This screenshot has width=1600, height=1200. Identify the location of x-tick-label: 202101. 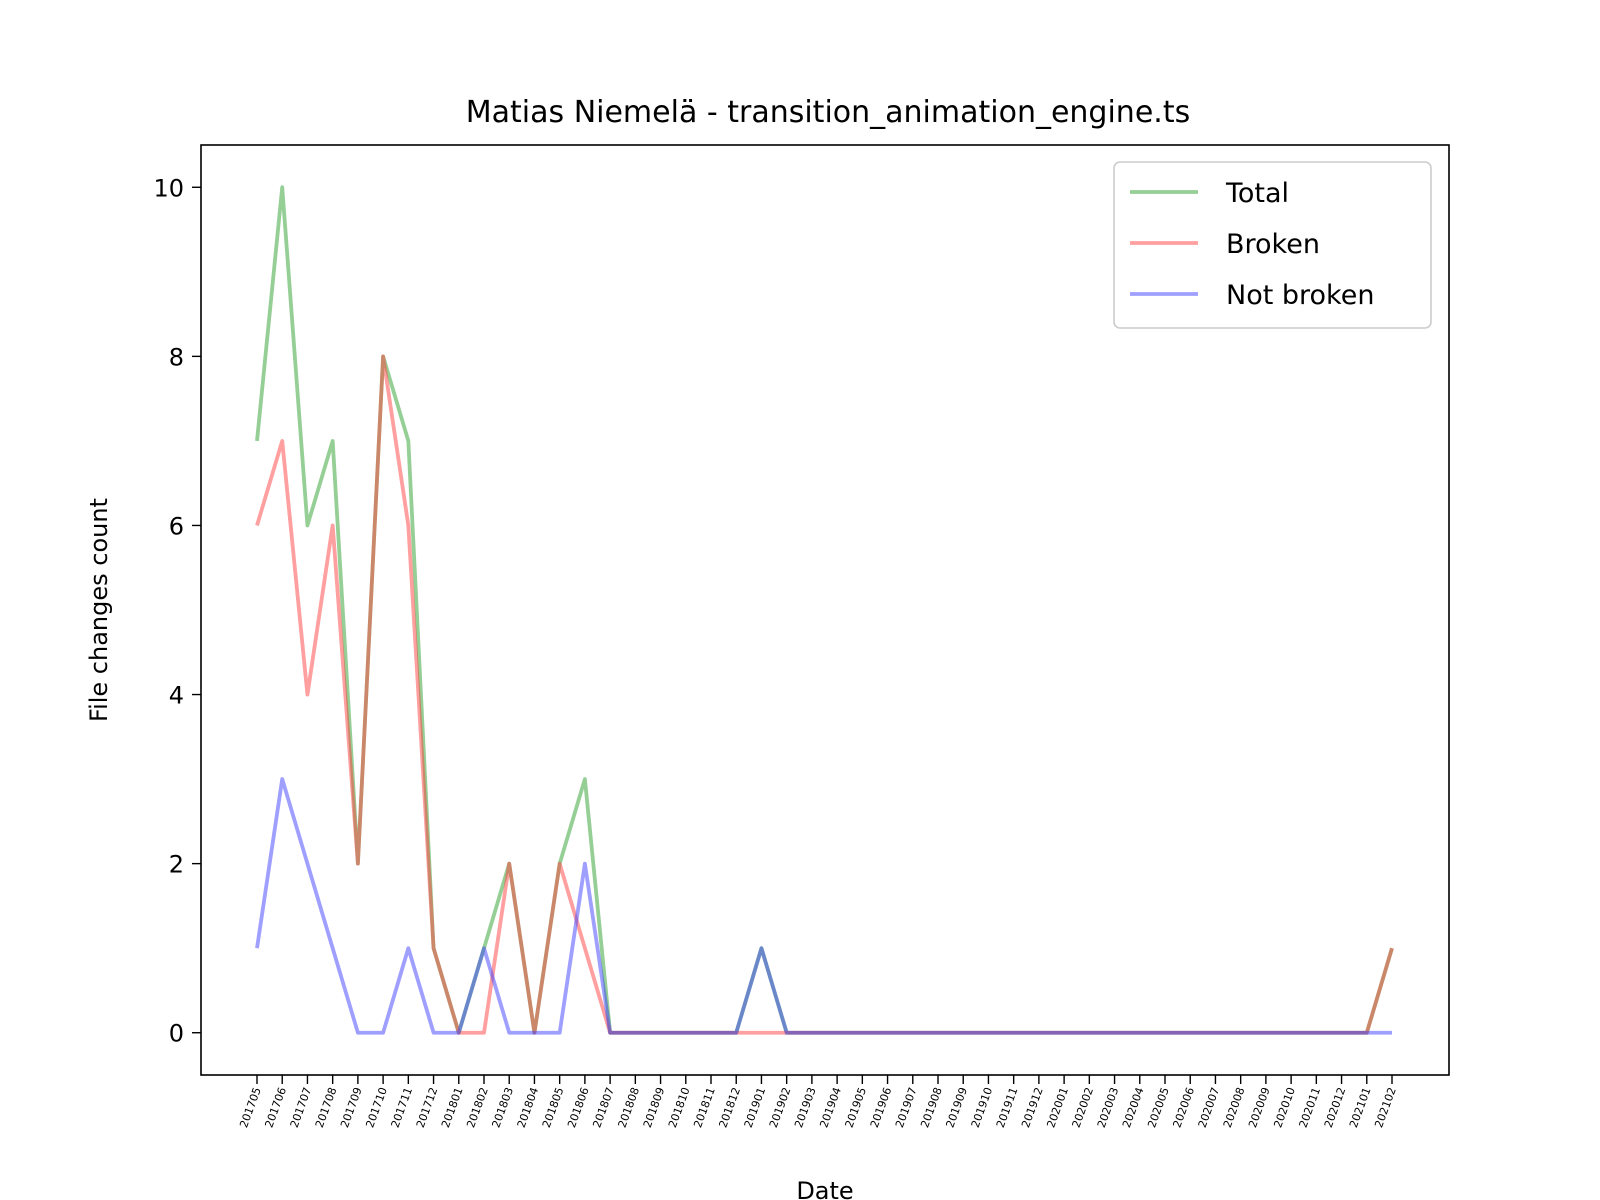
(1360, 1108).